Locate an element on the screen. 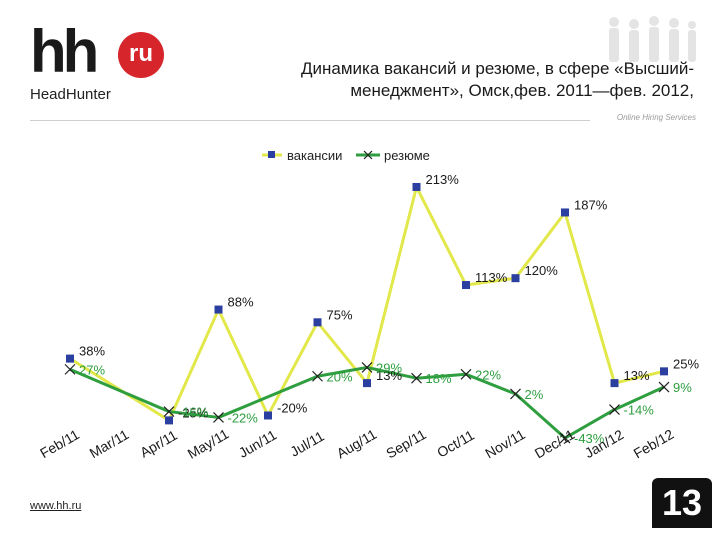  vacancies-data-label: 38% is located at coordinates (92, 351).